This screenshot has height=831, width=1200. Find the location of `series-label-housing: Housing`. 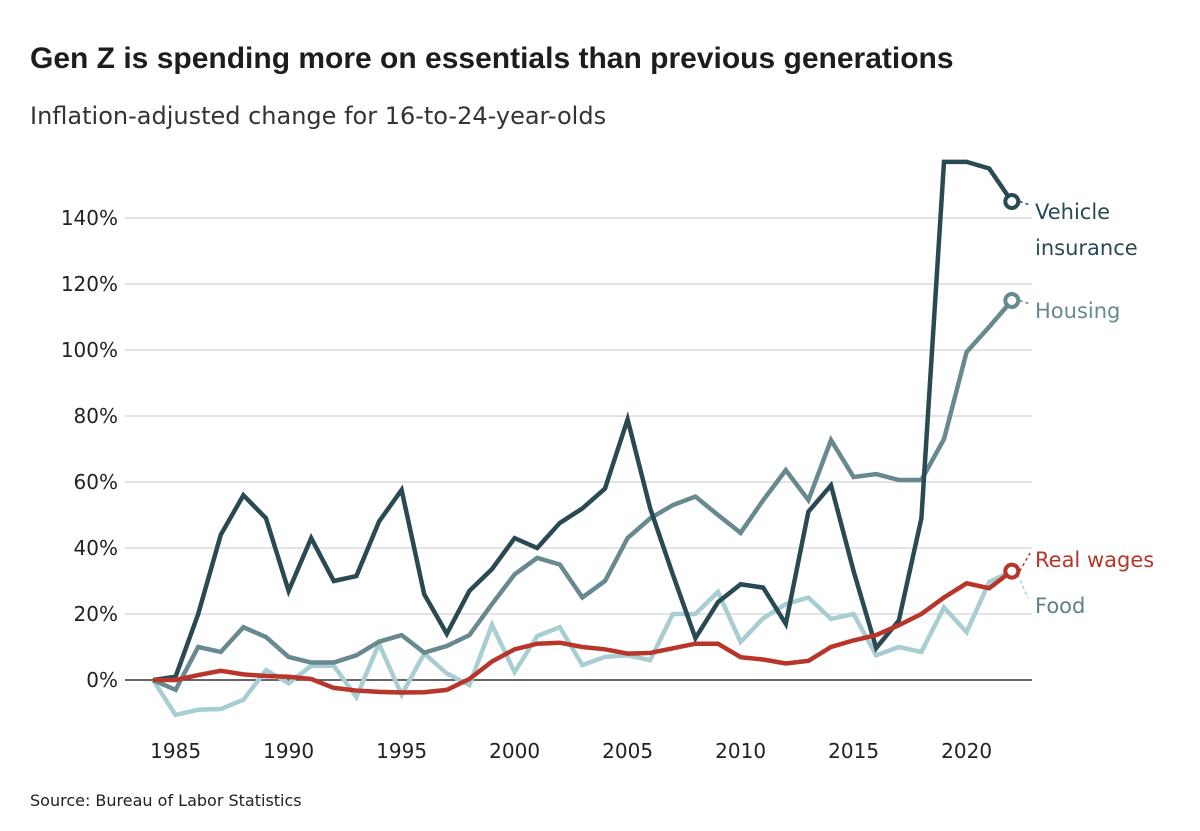

series-label-housing: Housing is located at coordinates (1077, 311).